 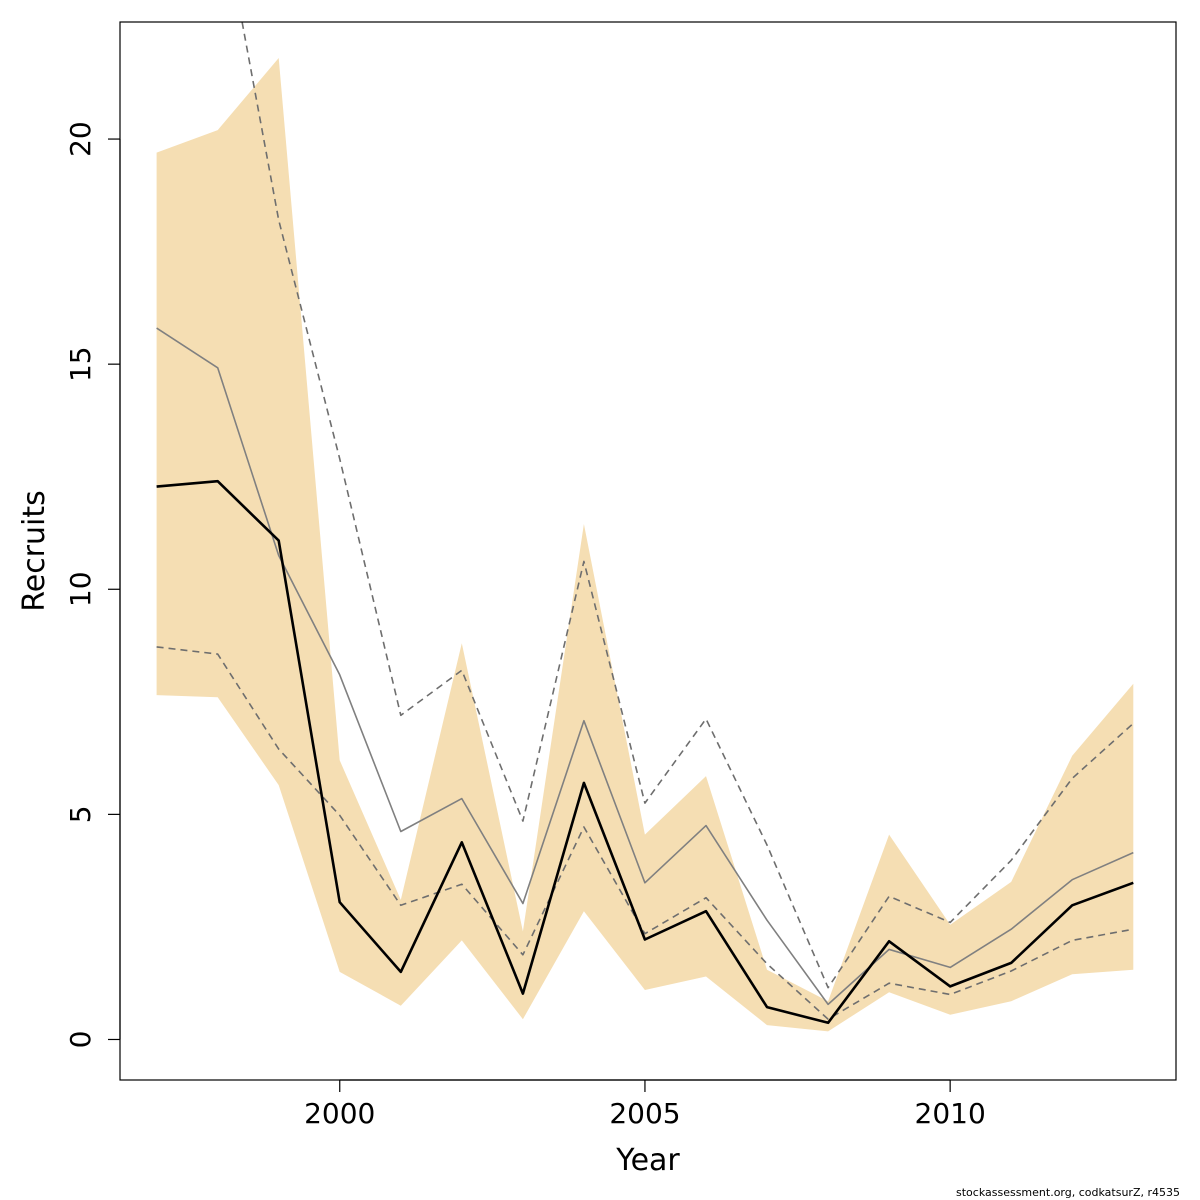 What do you see at coordinates (1068, 1192) in the screenshot?
I see `credit-text: stockassessment.org, codkatsurZ, r4535` at bounding box center [1068, 1192].